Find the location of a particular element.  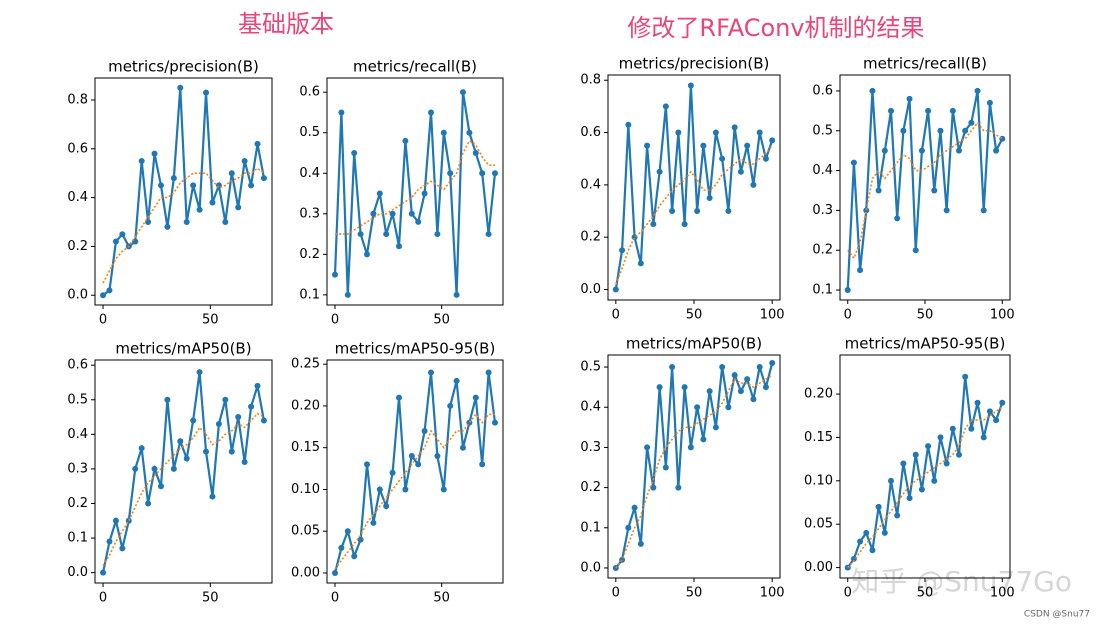

watermark: 知乎 @Snu77Go is located at coordinates (961, 581).